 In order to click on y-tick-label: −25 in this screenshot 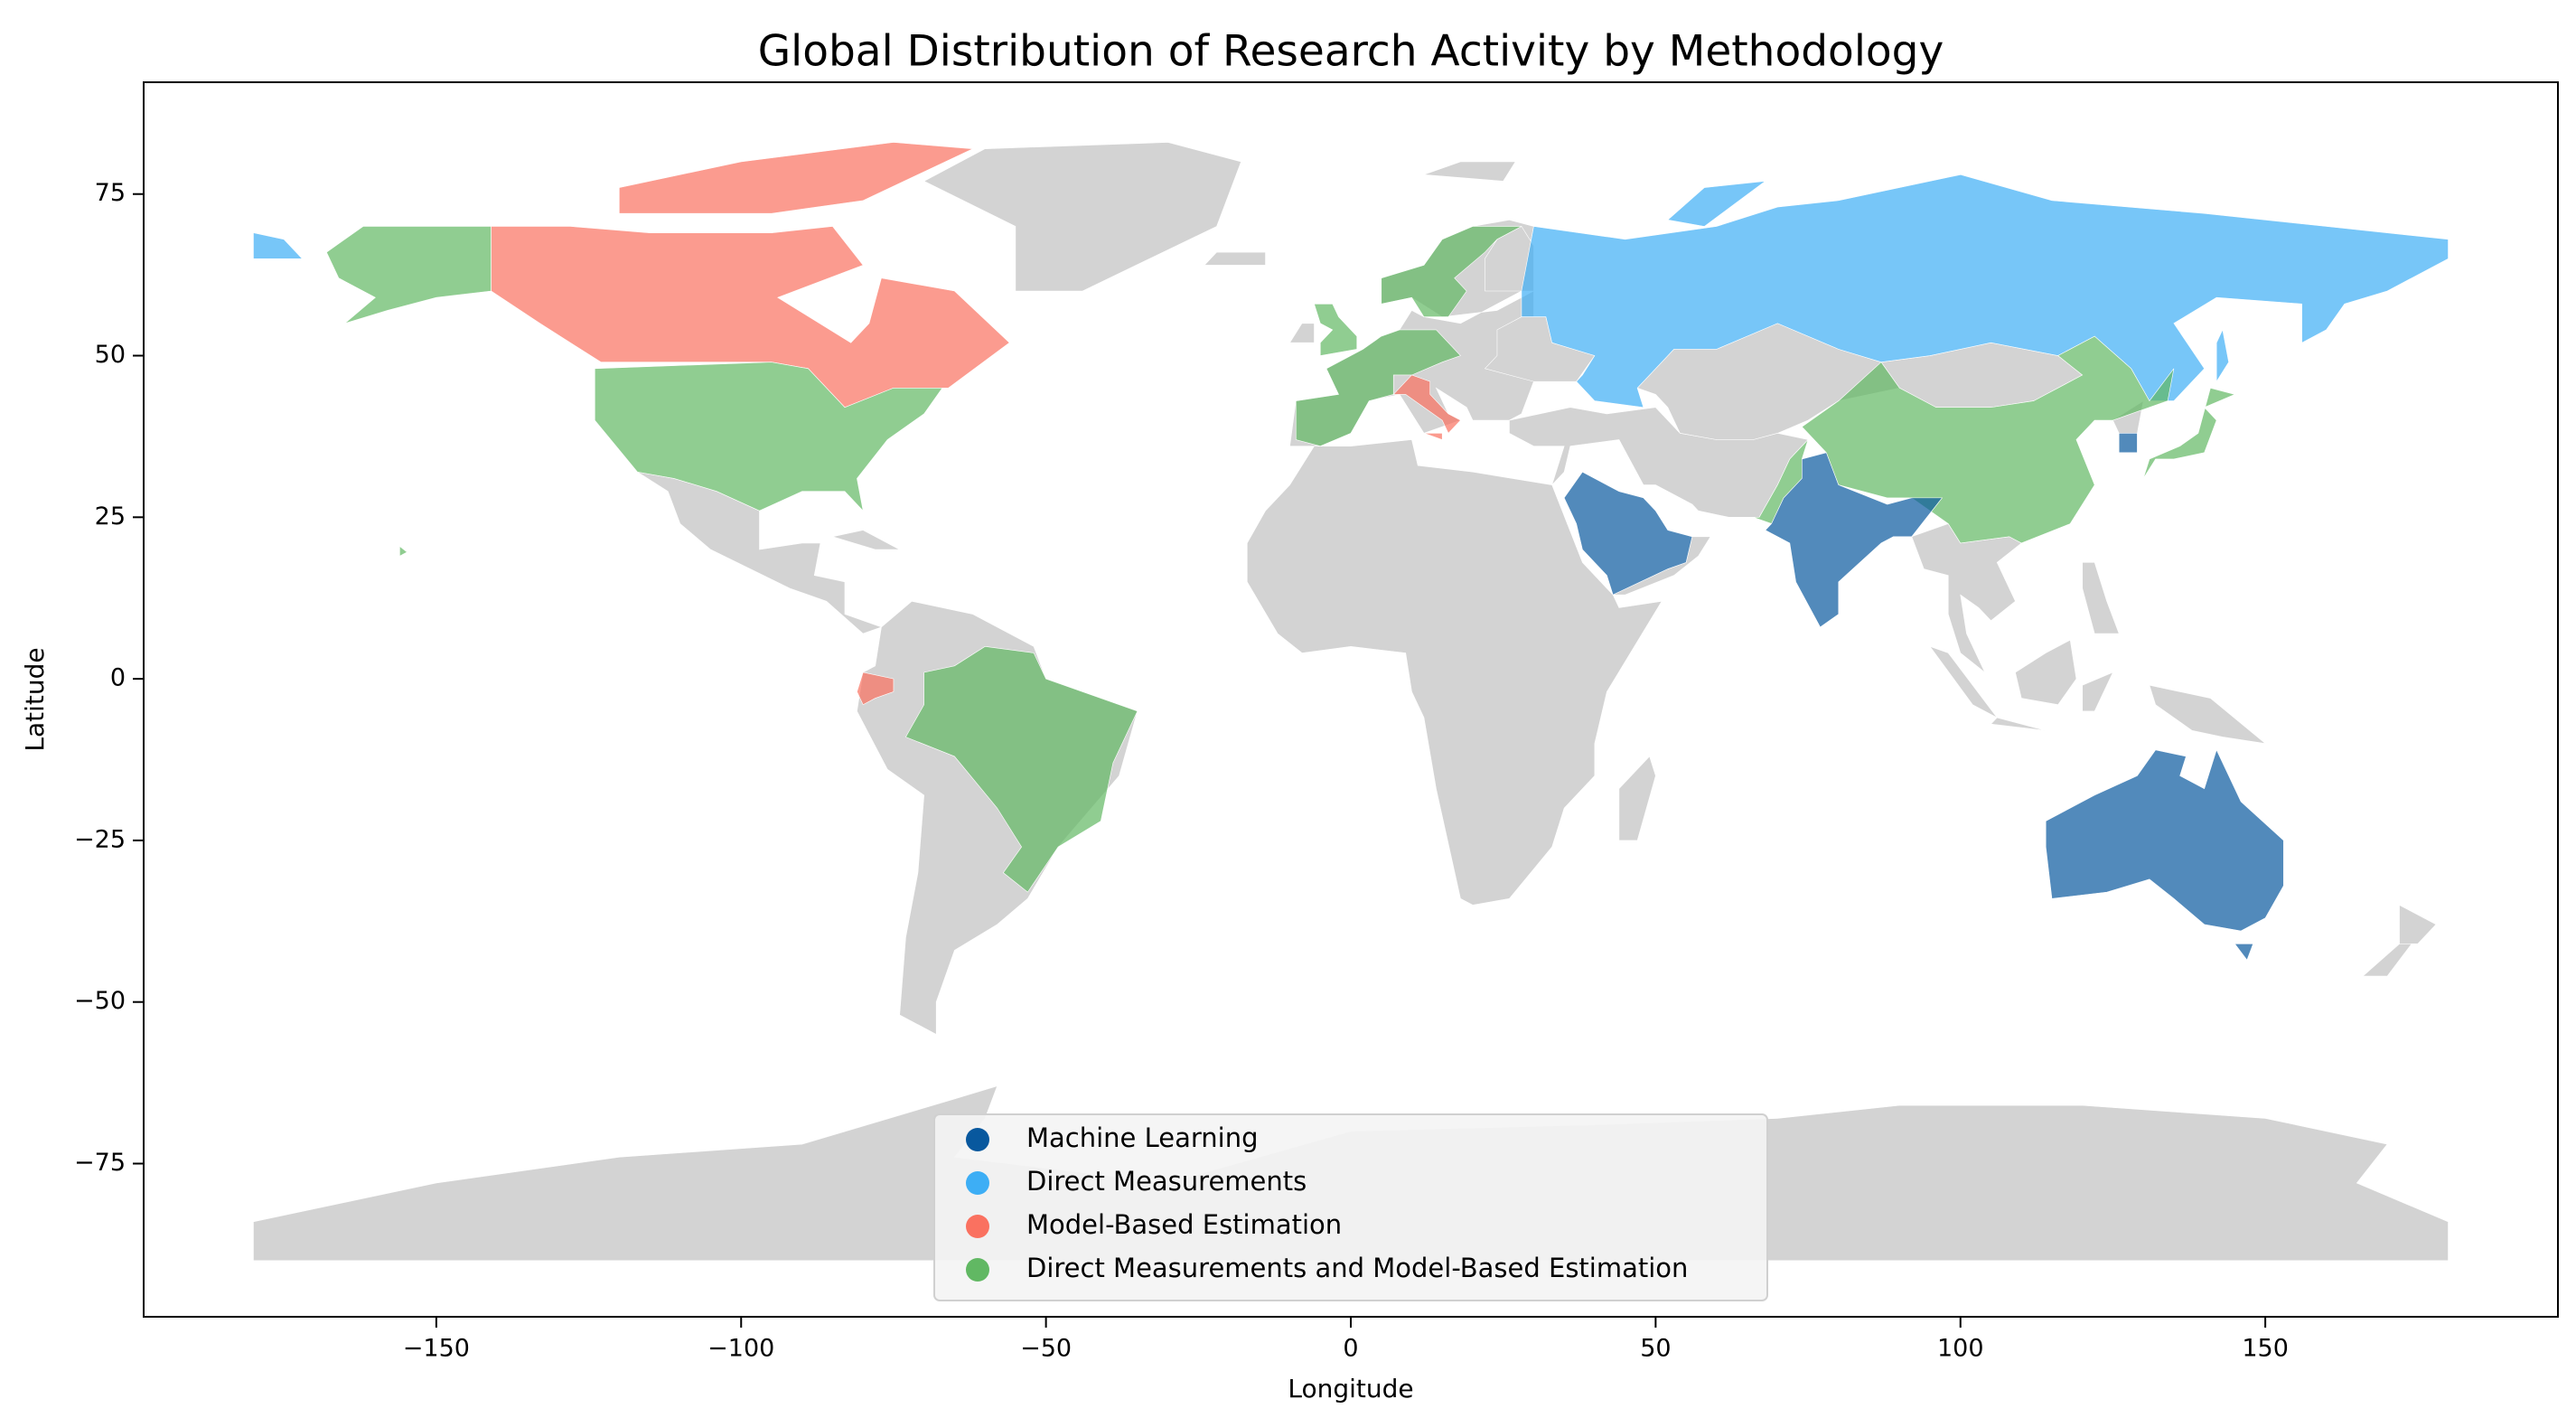, I will do `click(100, 839)`.